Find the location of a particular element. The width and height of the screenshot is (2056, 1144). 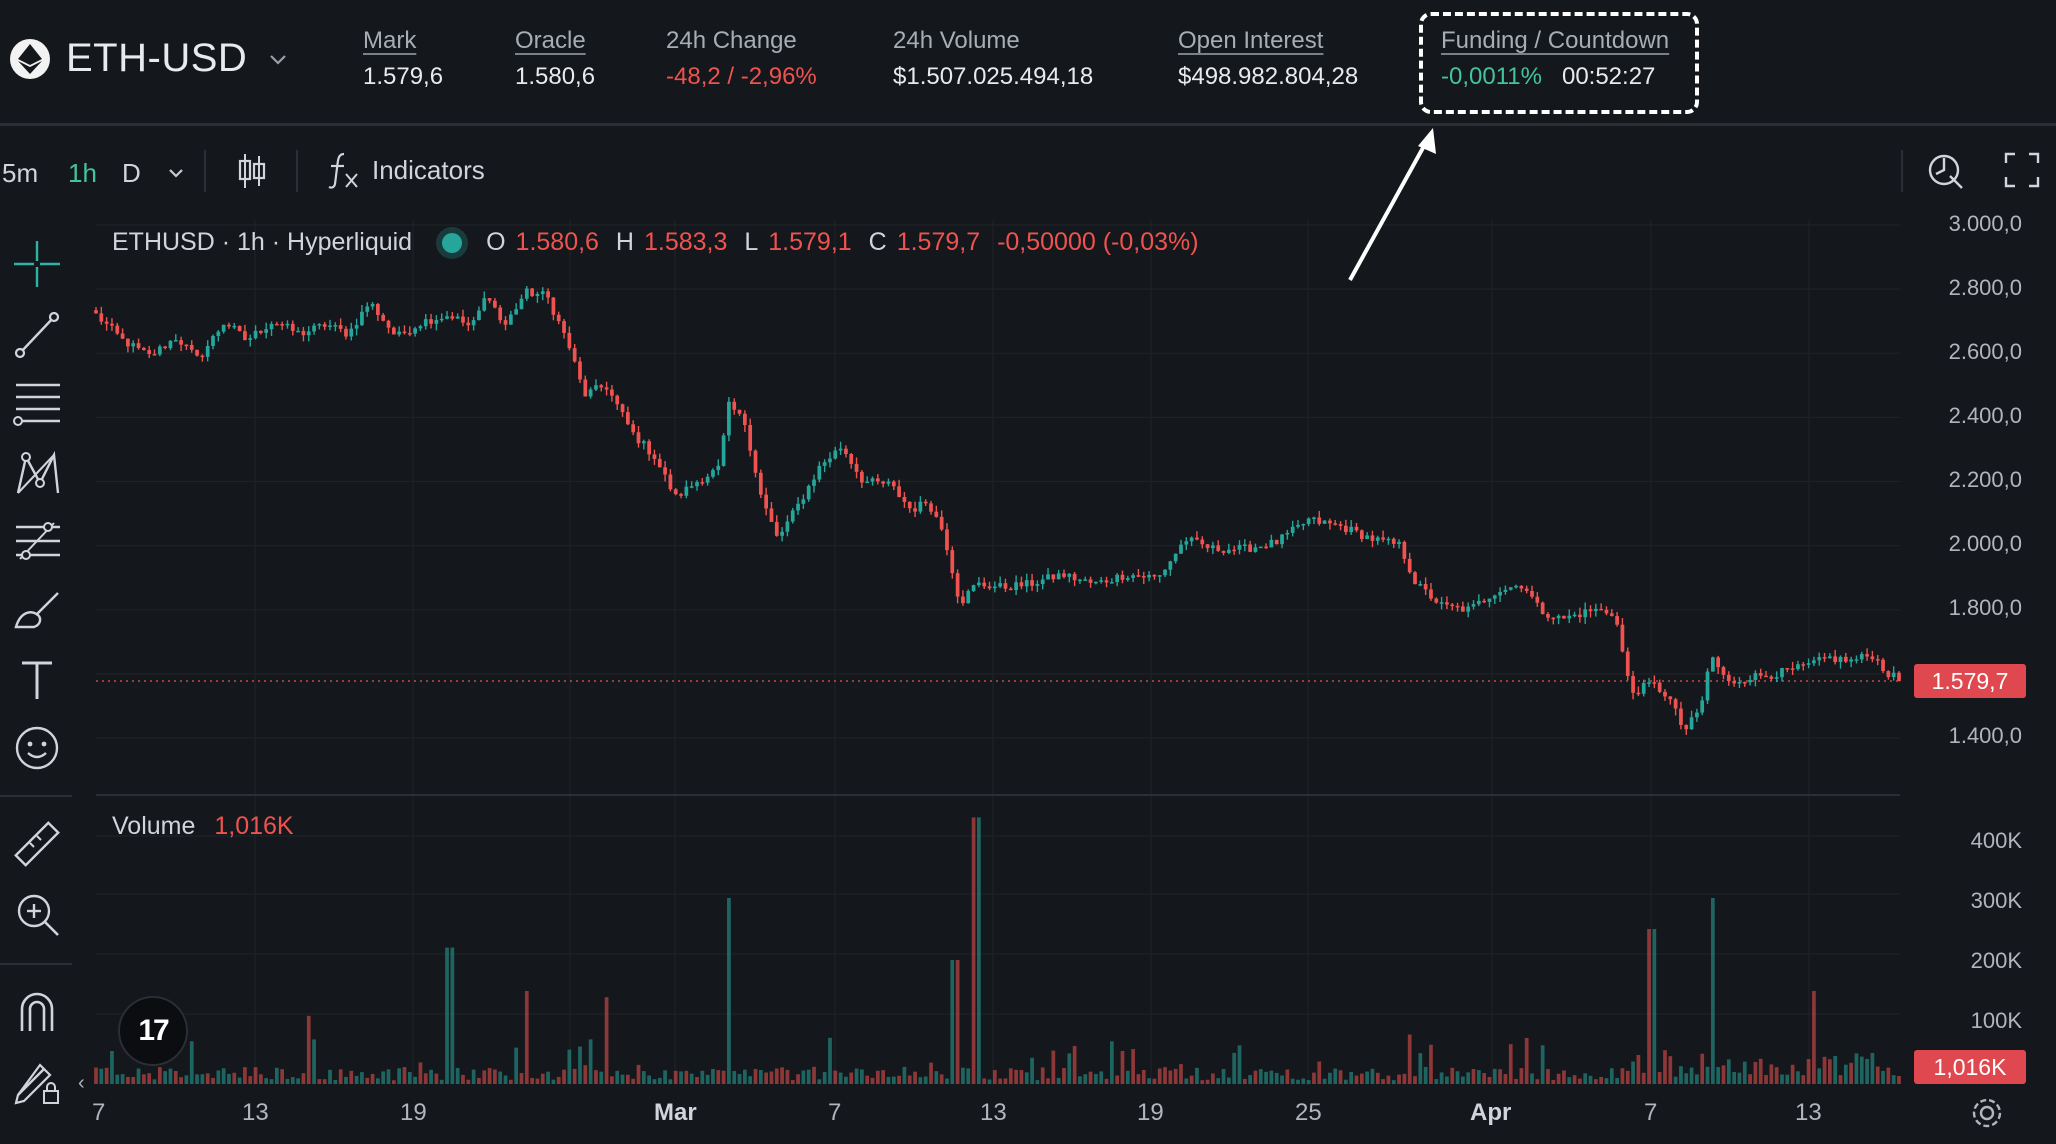

magnet-icon is located at coordinates (37, 1012).